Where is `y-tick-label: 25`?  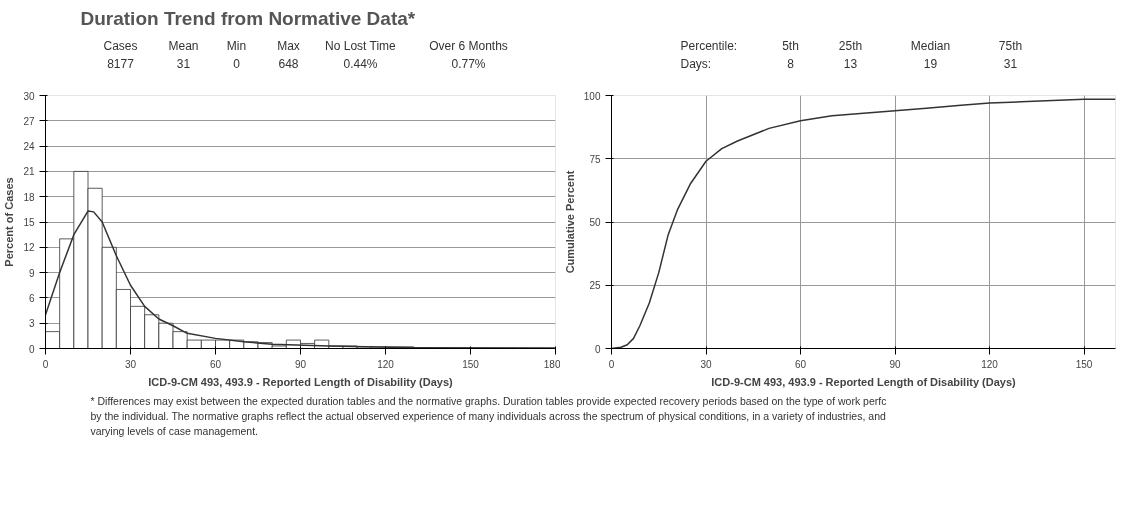
y-tick-label: 25 is located at coordinates (595, 286).